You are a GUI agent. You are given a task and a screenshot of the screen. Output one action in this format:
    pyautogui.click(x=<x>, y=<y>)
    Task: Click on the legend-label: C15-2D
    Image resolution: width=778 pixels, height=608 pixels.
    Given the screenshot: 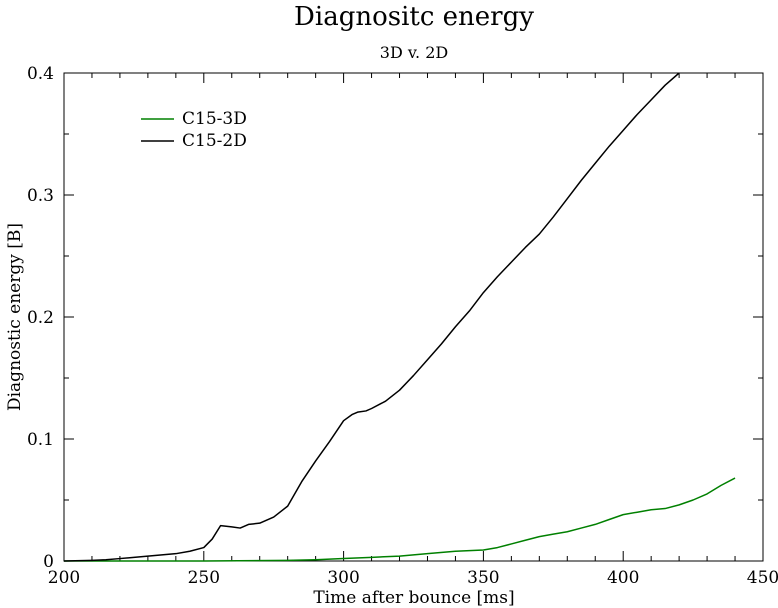 What is the action you would take?
    pyautogui.click(x=214, y=141)
    